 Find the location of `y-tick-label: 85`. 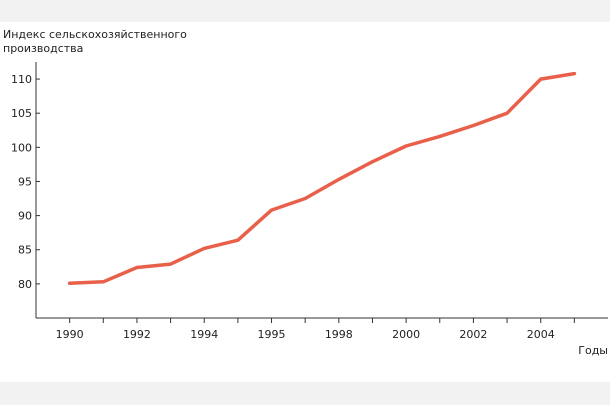

y-tick-label: 85 is located at coordinates (25, 250).